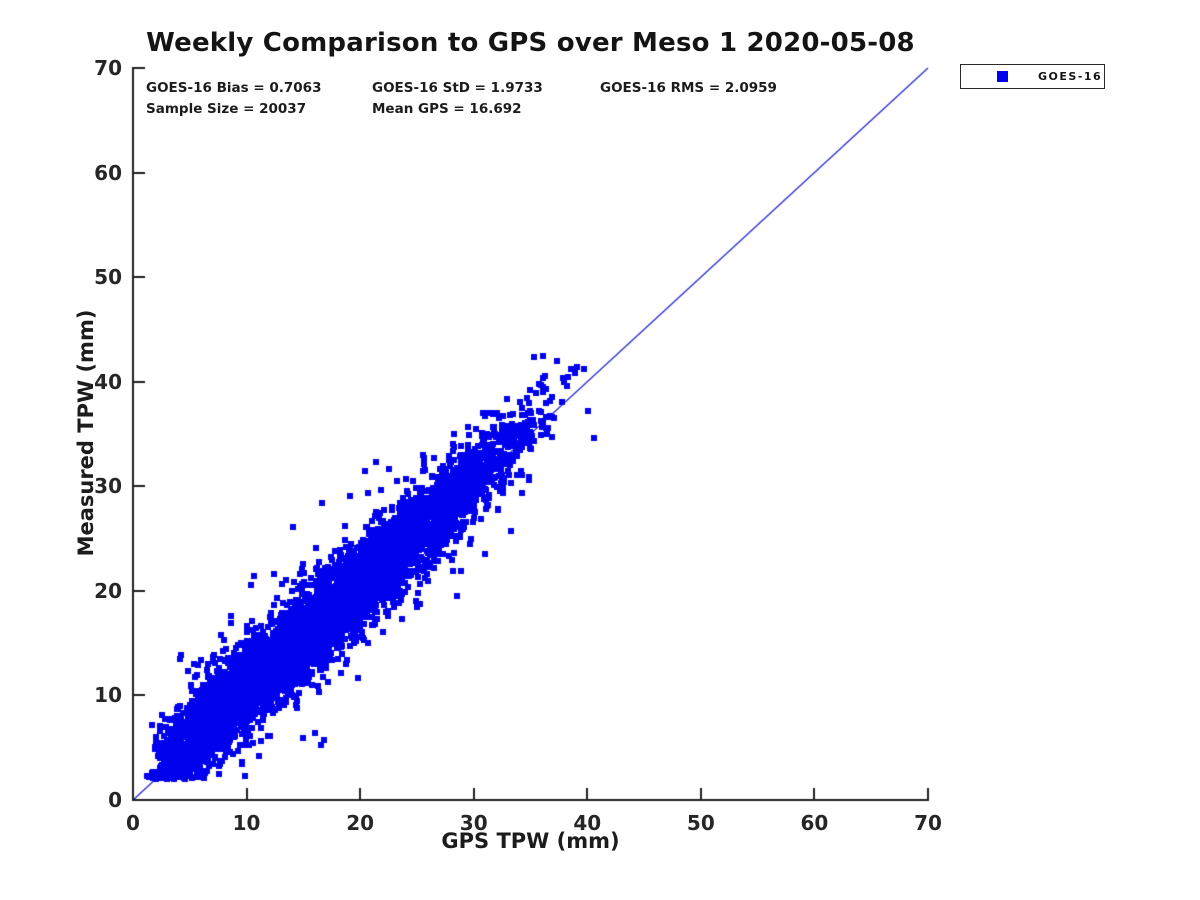 This screenshot has width=1200, height=900. I want to click on x-tick-label: 50, so click(700, 823).